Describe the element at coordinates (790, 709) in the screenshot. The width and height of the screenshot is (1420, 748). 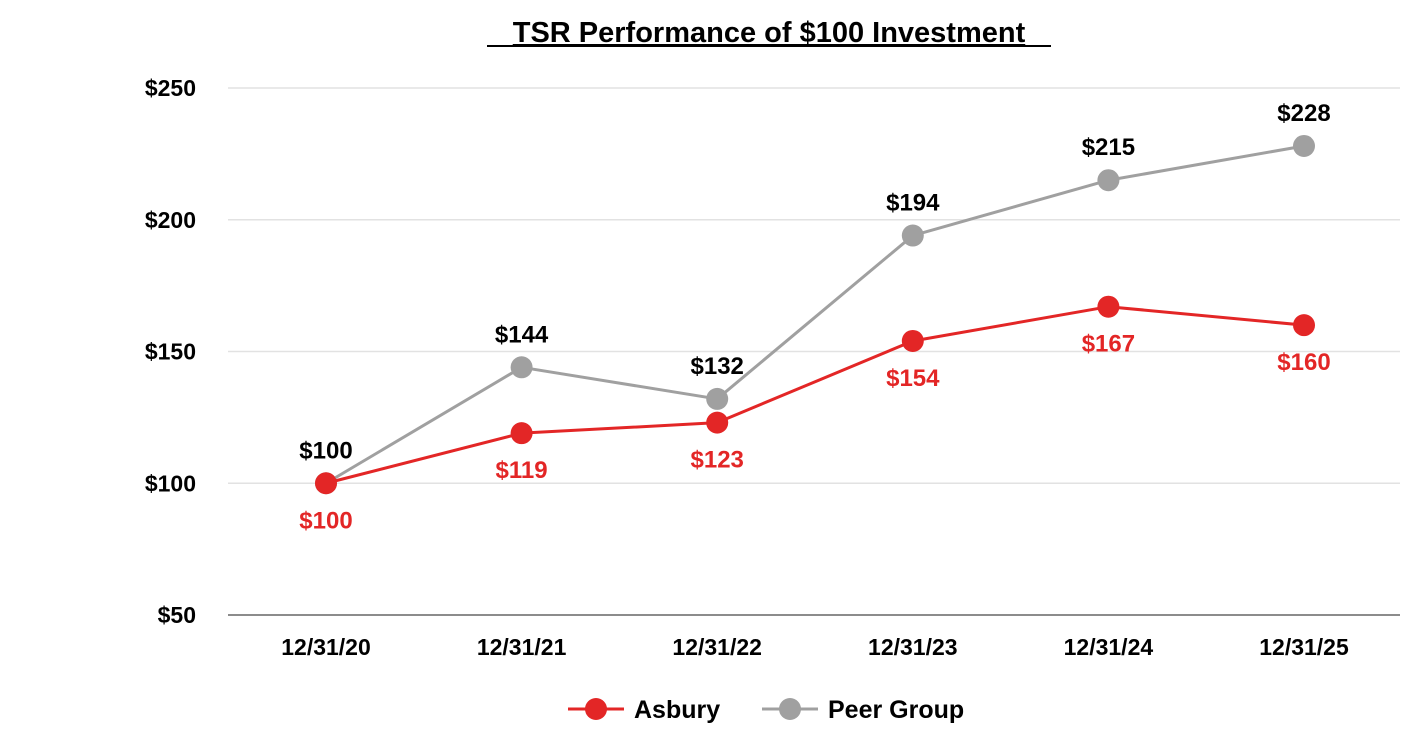
I see `peer-group-legend-marker` at that location.